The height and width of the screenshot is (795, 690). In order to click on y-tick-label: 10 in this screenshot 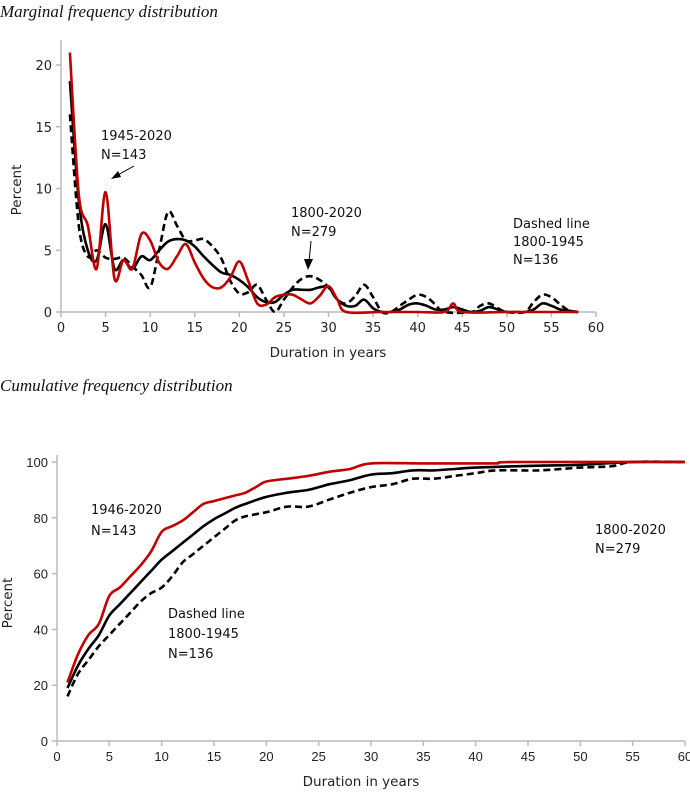, I will do `click(43, 190)`.